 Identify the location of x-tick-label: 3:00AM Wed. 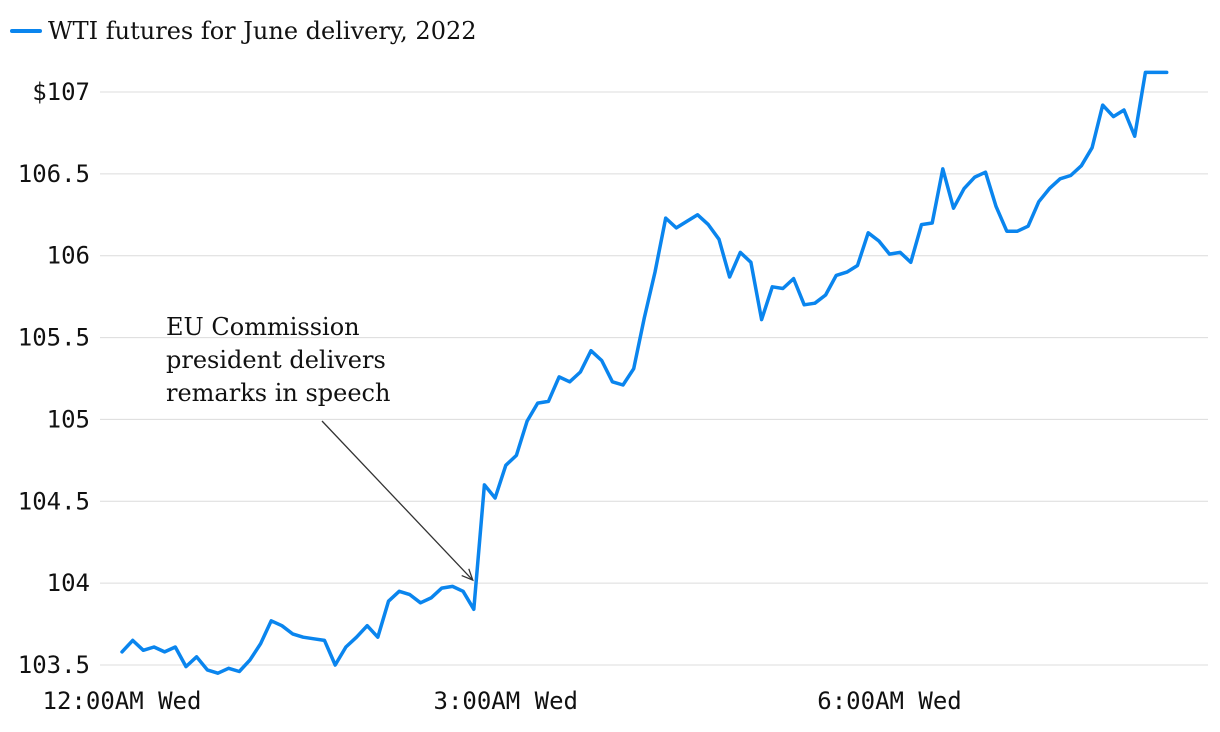
(506, 701).